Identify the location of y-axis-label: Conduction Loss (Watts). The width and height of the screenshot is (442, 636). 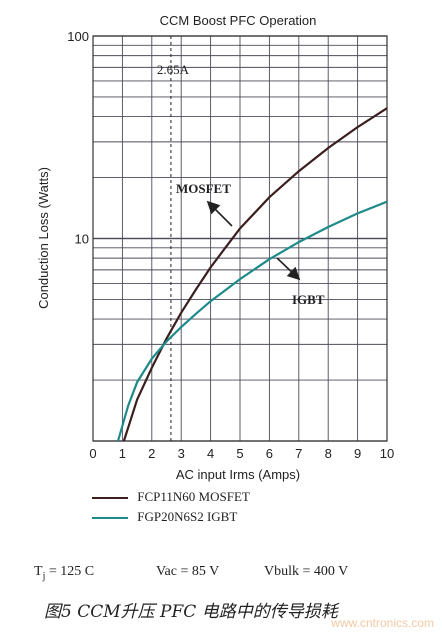
(43, 238).